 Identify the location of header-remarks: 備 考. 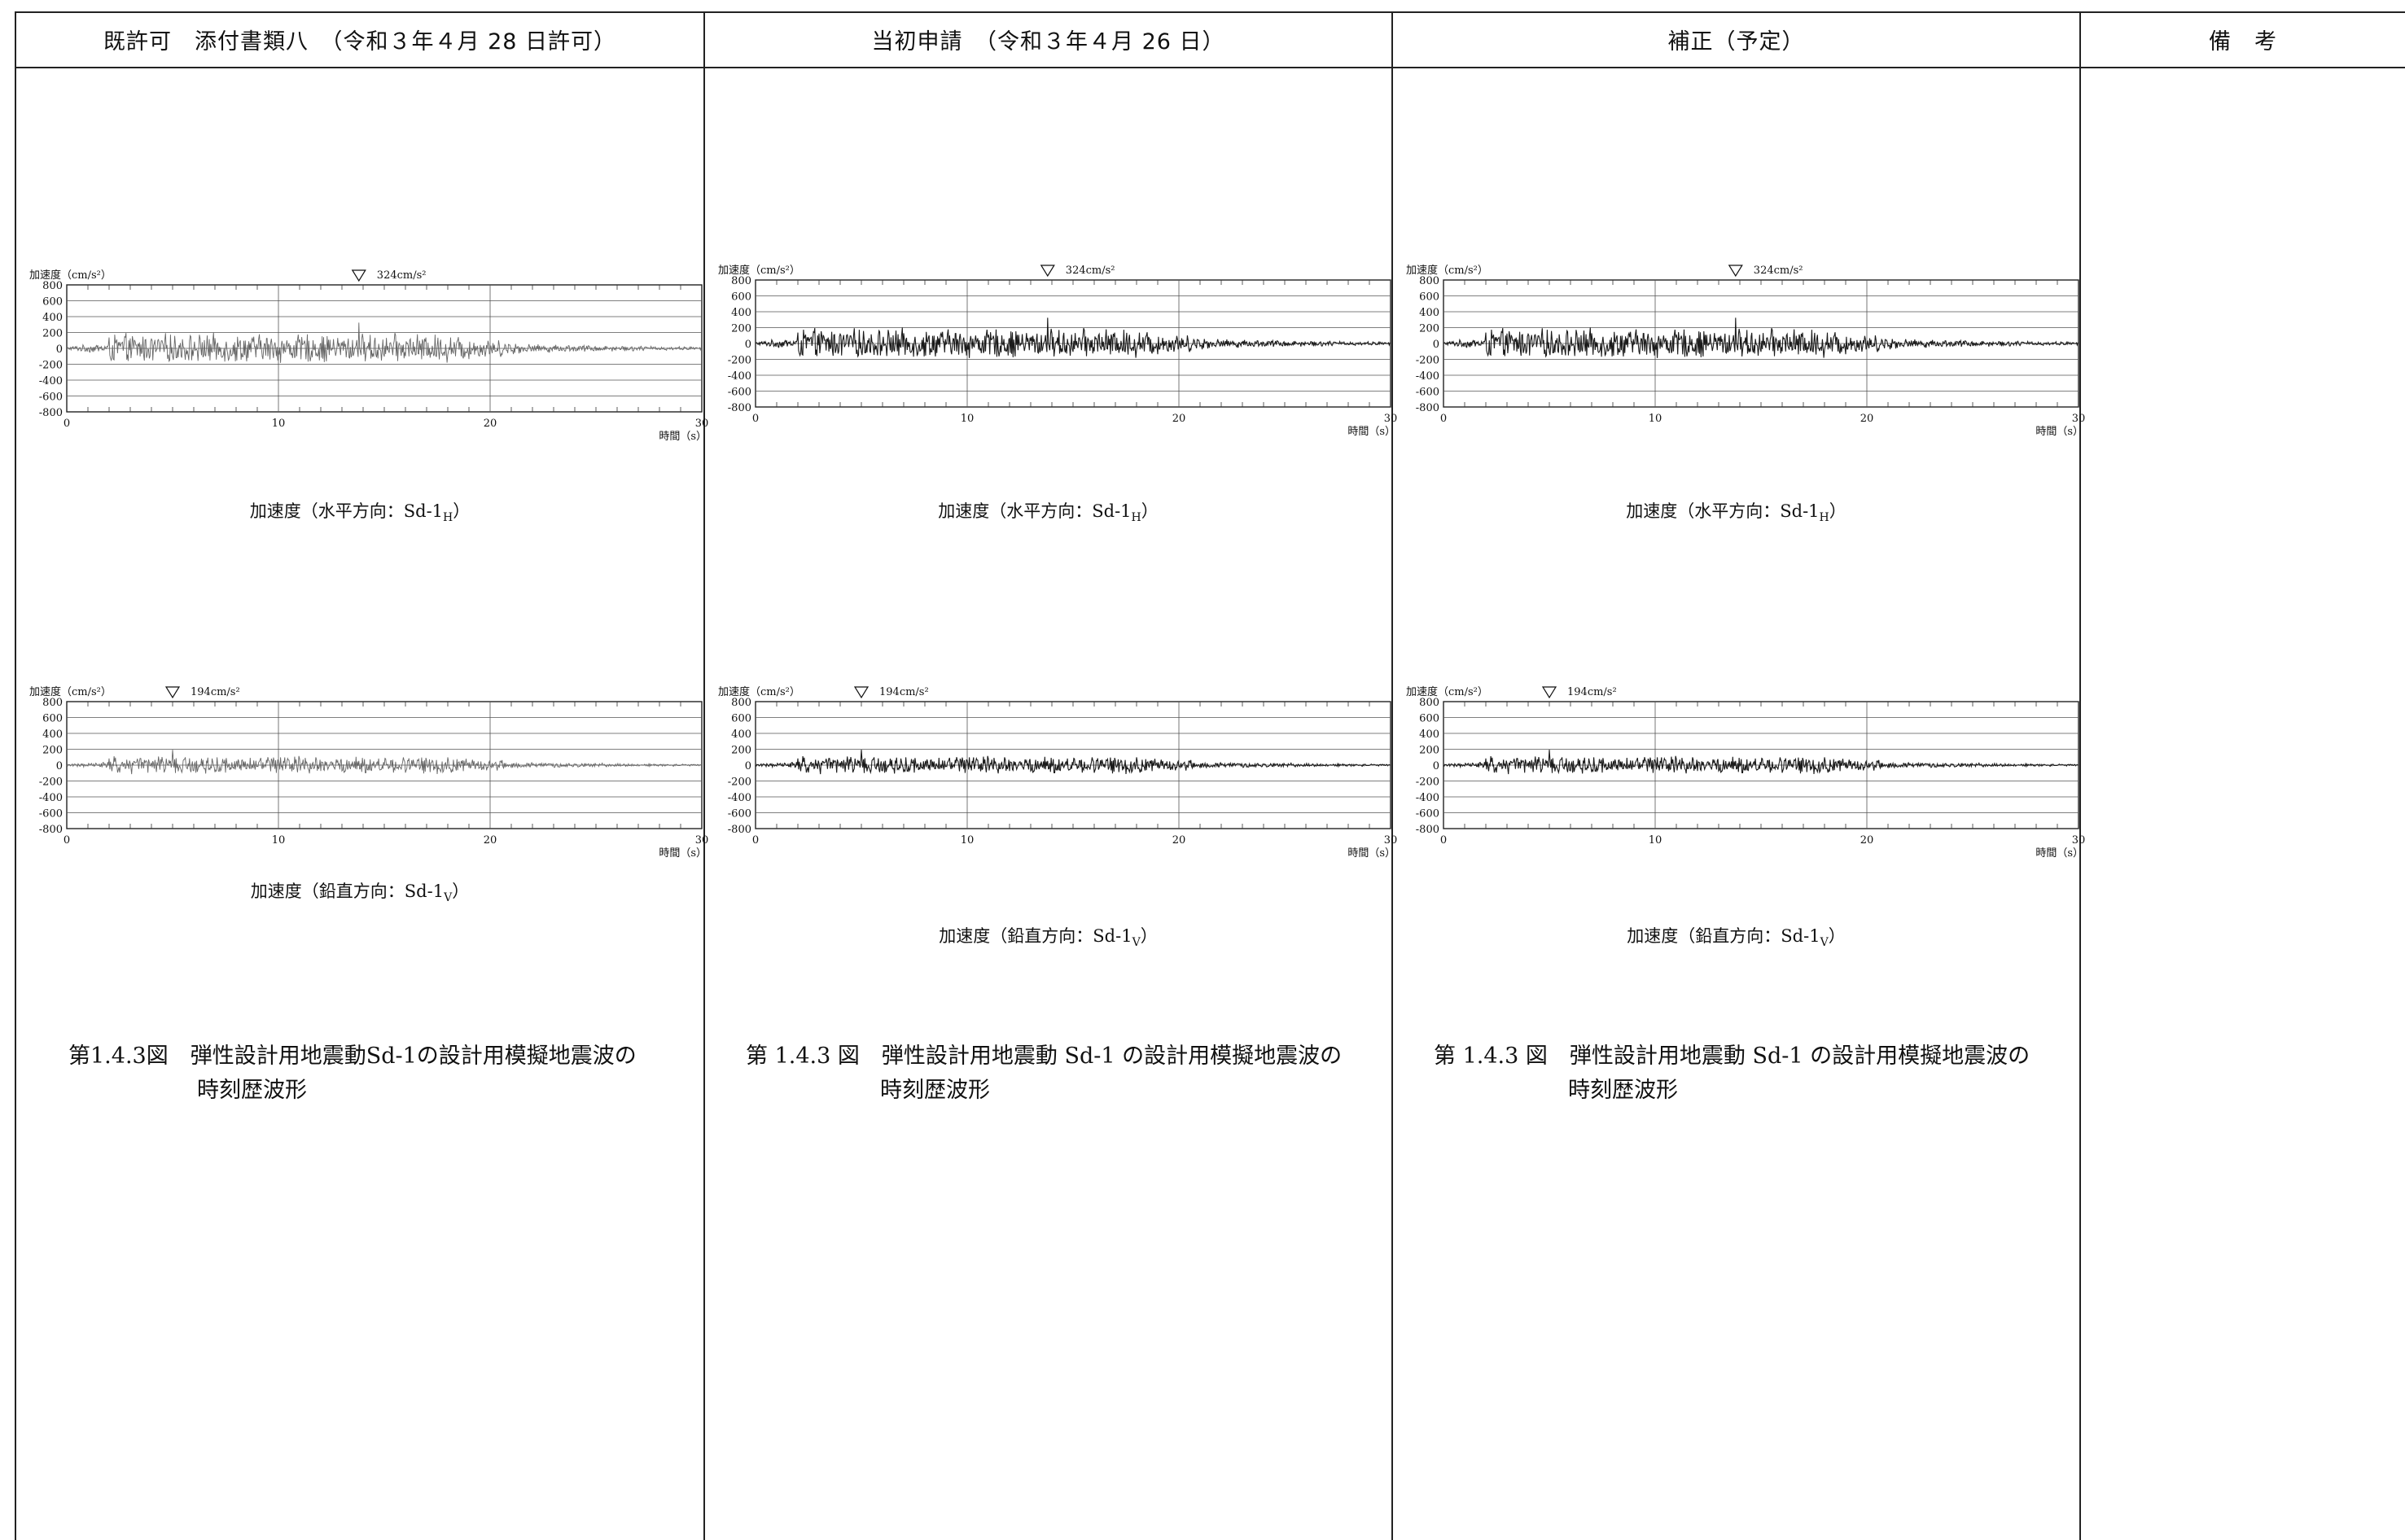
(2243, 41).